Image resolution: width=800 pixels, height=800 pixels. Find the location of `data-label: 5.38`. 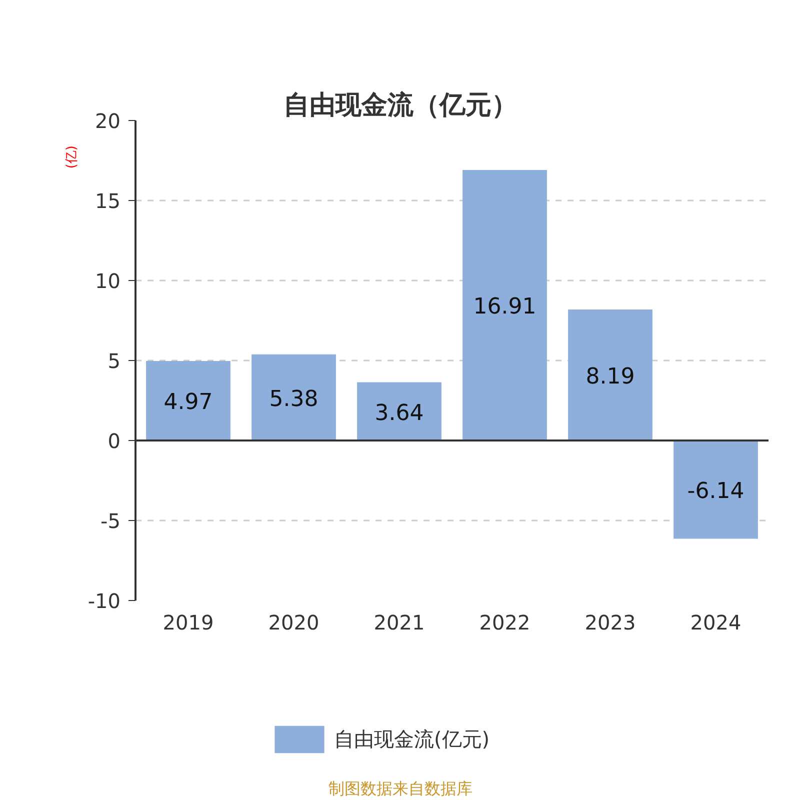

data-label: 5.38 is located at coordinates (293, 399).